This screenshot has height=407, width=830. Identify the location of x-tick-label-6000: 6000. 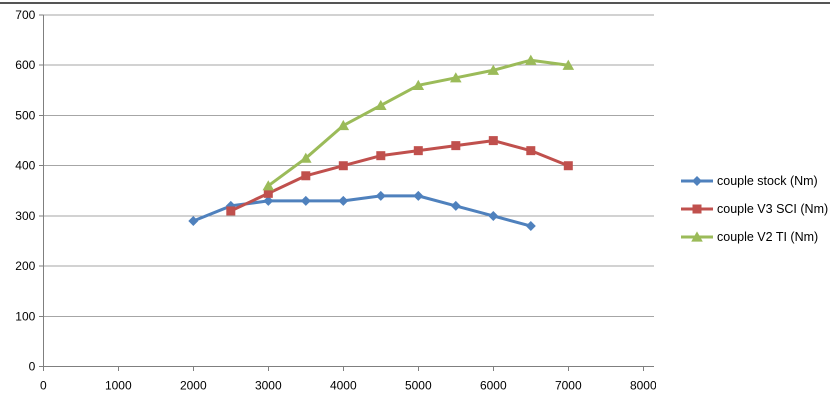
(493, 386).